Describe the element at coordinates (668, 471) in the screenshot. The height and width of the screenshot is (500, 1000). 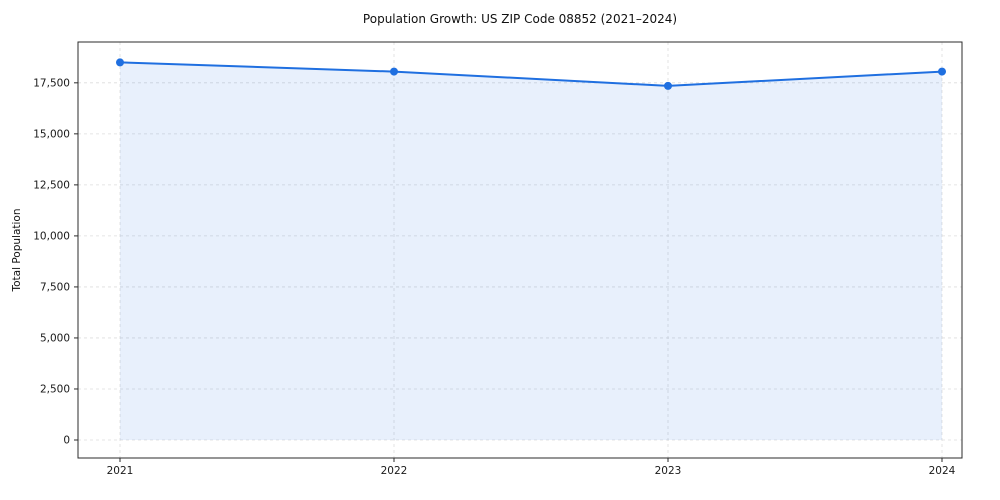
I see `x-tick-label: 2023` at that location.